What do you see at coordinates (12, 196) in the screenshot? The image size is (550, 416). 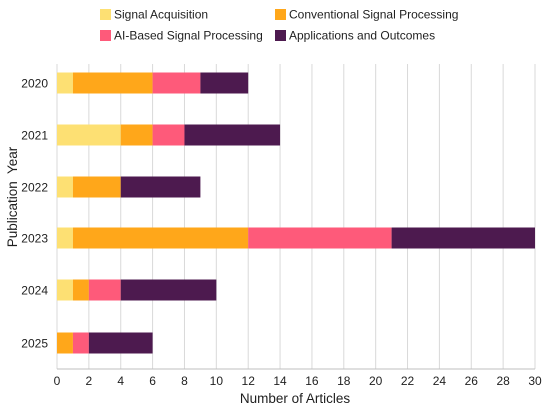 I see `y-axis-title: Publication Year` at bounding box center [12, 196].